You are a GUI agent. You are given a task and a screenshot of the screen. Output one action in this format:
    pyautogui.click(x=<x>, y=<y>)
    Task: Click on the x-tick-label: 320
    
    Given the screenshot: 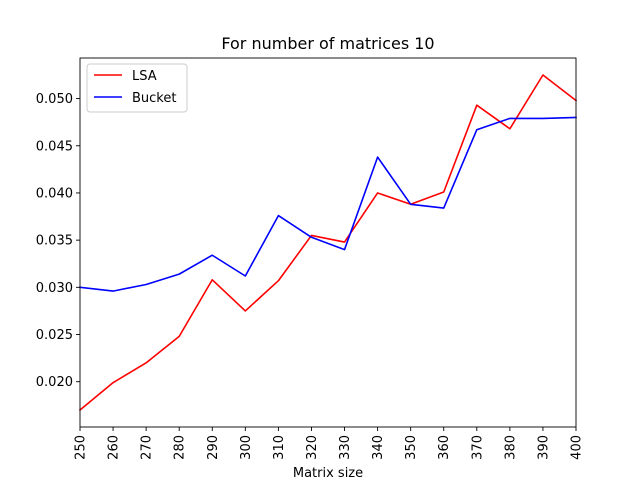 What is the action you would take?
    pyautogui.click(x=312, y=447)
    